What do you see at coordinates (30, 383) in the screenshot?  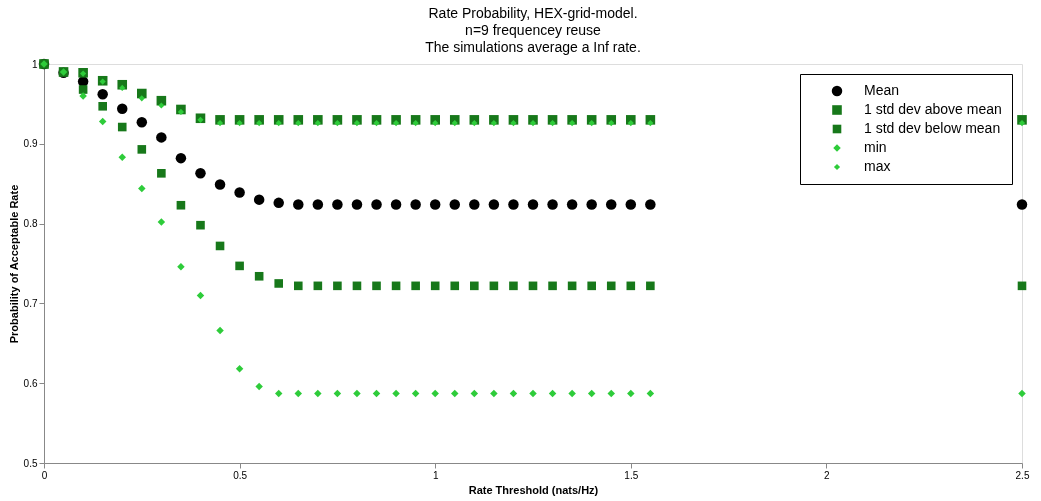 I see `y-tick-label: 0.6` at bounding box center [30, 383].